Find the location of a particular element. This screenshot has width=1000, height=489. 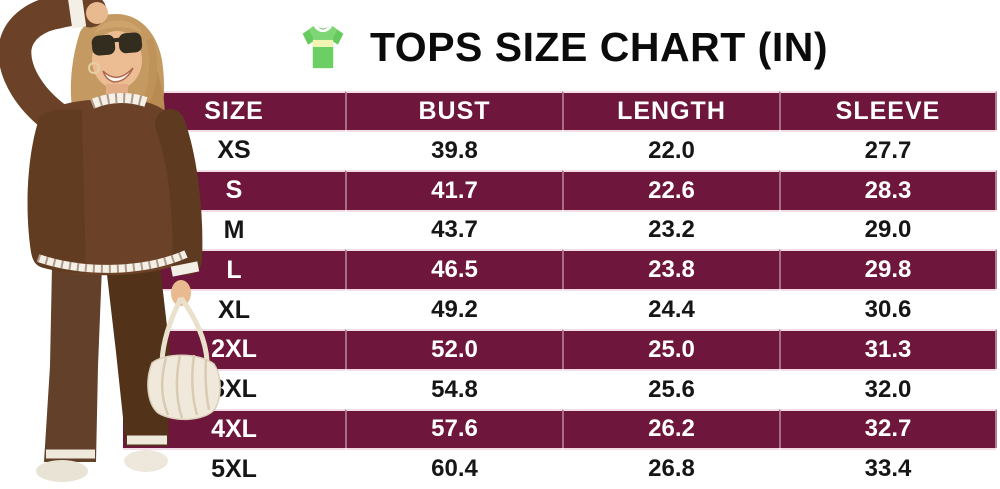

length-cell: 24.4 is located at coordinates (670, 309).